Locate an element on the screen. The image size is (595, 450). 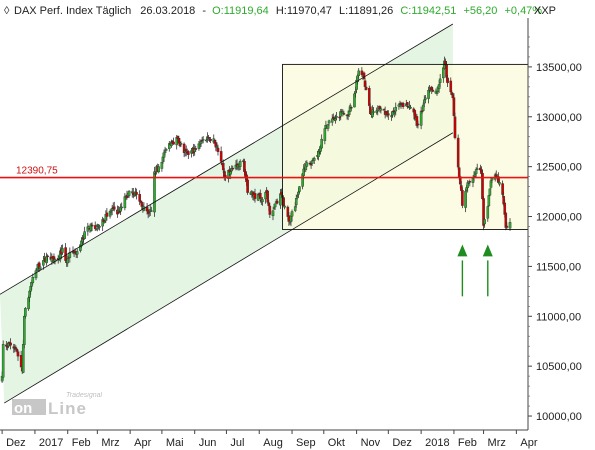
x-tick-label: Sep is located at coordinates (306, 443).